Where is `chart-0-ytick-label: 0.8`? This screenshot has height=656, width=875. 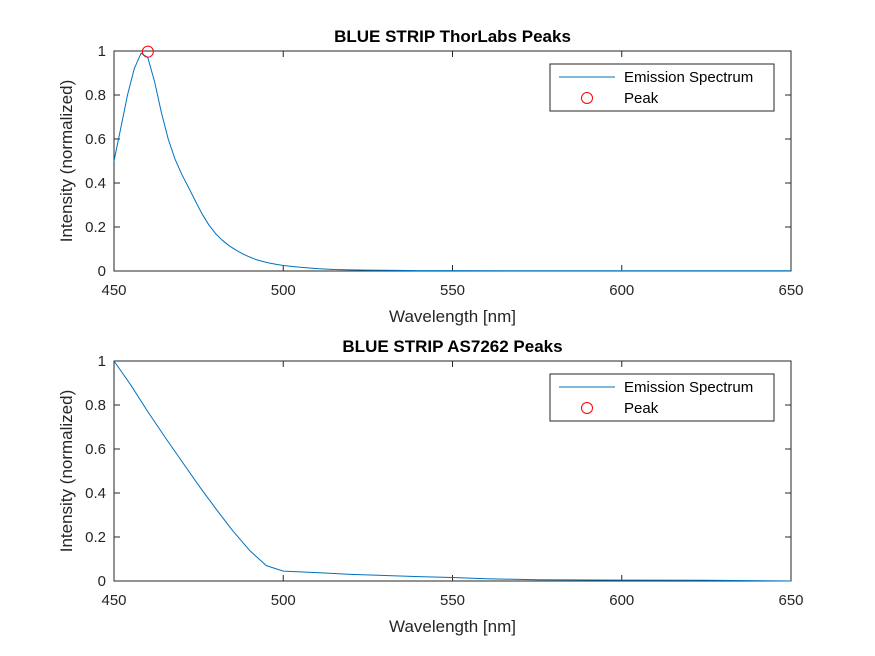 chart-0-ytick-label: 0.8 is located at coordinates (95, 95).